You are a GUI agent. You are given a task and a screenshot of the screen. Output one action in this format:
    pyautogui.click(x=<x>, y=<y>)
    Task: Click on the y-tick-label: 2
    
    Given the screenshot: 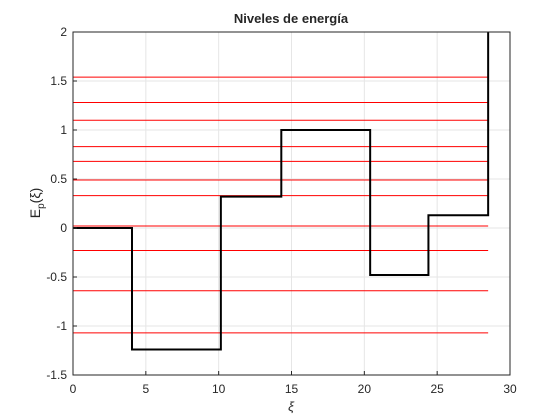 What is the action you would take?
    pyautogui.click(x=63, y=32)
    